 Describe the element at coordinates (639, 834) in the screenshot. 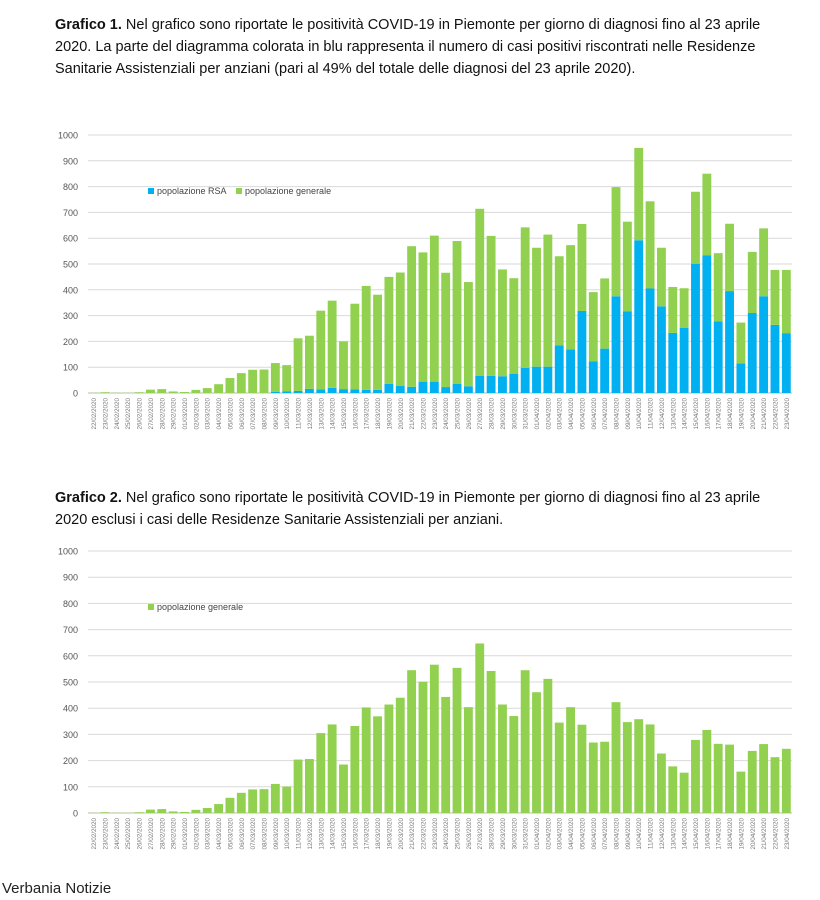

I see `x-tick-label: 10/04/2020` at that location.